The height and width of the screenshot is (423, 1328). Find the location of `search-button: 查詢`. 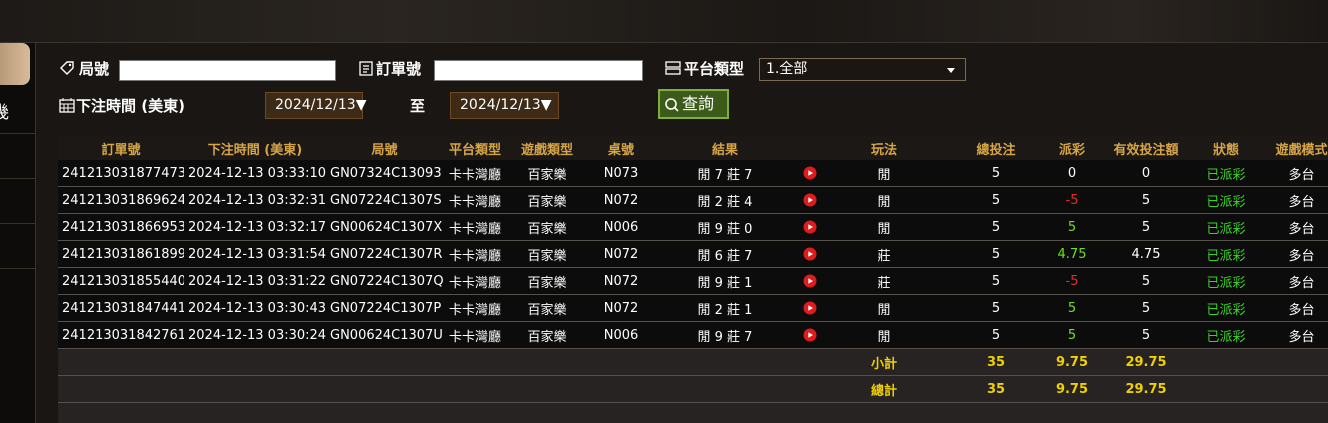

search-button: 查詢 is located at coordinates (693, 104).